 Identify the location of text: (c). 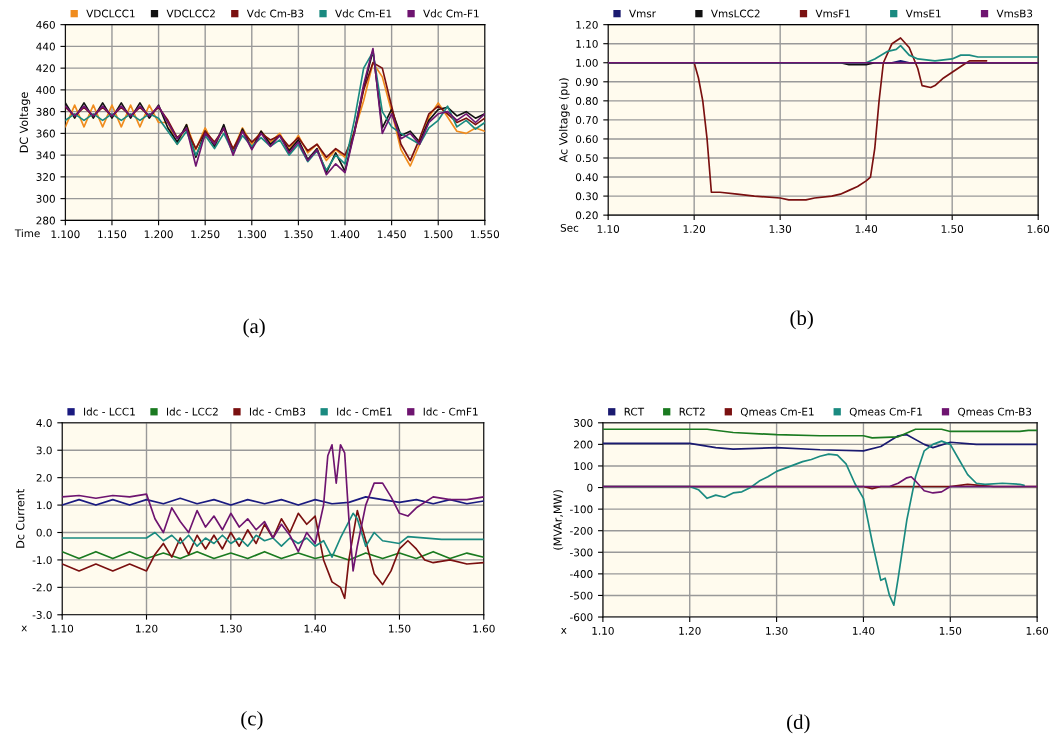
(252, 720).